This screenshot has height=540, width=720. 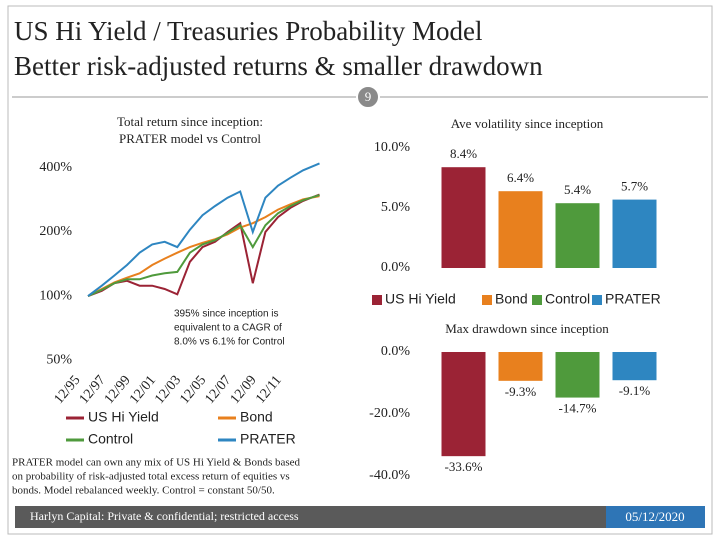 What do you see at coordinates (396, 207) in the screenshot?
I see `y-tick-label: 5.0%` at bounding box center [396, 207].